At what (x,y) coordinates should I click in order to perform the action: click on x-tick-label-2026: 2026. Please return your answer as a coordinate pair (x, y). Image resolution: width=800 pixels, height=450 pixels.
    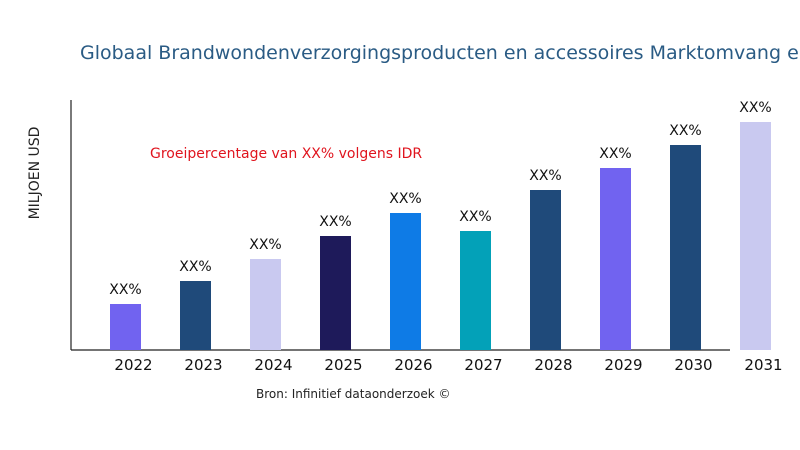
    Looking at the image, I should click on (413, 365).